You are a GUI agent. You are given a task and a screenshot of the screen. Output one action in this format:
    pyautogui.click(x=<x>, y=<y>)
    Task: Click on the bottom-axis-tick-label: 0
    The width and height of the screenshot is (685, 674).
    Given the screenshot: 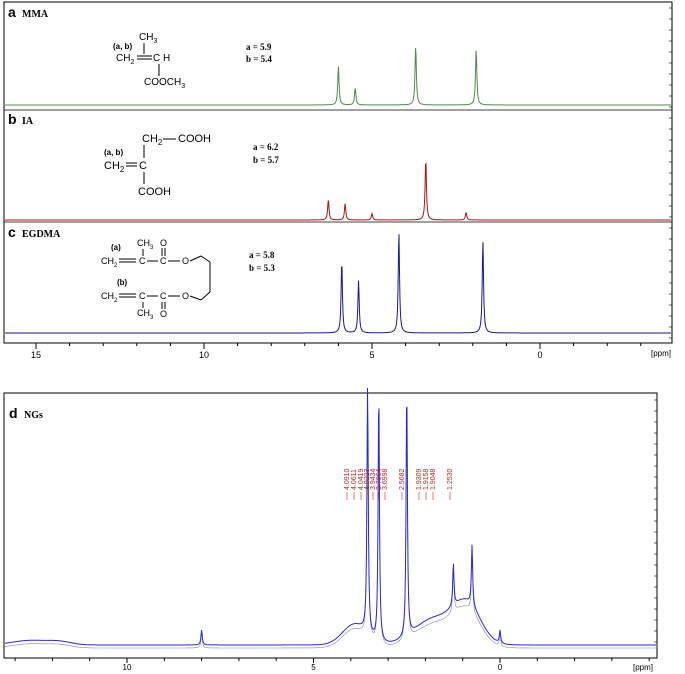 What is the action you would take?
    pyautogui.click(x=500, y=667)
    